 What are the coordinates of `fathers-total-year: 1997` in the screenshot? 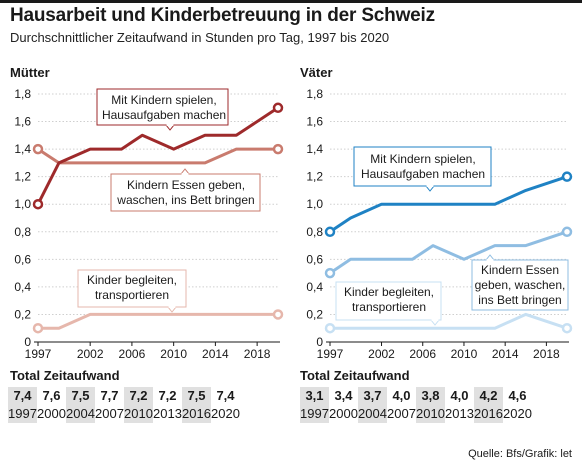 It's located at (314, 413).